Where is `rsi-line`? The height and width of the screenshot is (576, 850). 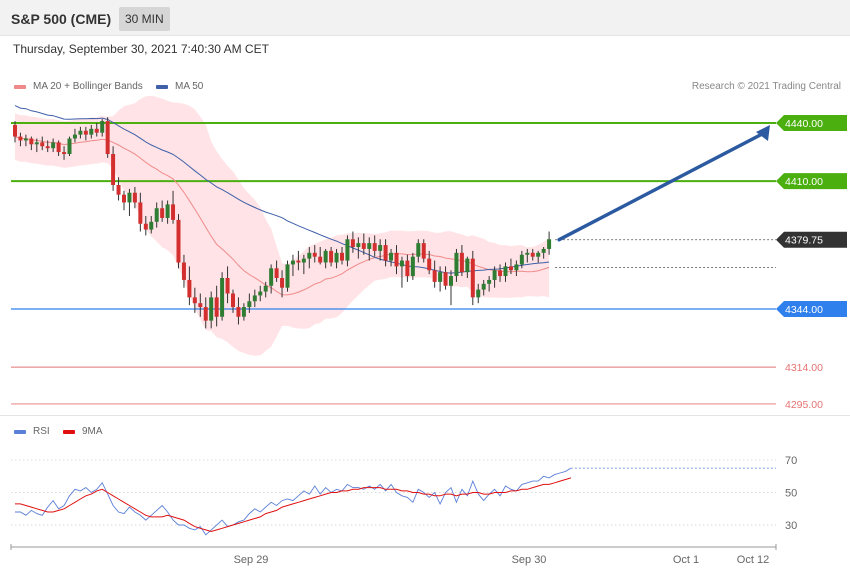
rsi-line is located at coordinates (293, 501).